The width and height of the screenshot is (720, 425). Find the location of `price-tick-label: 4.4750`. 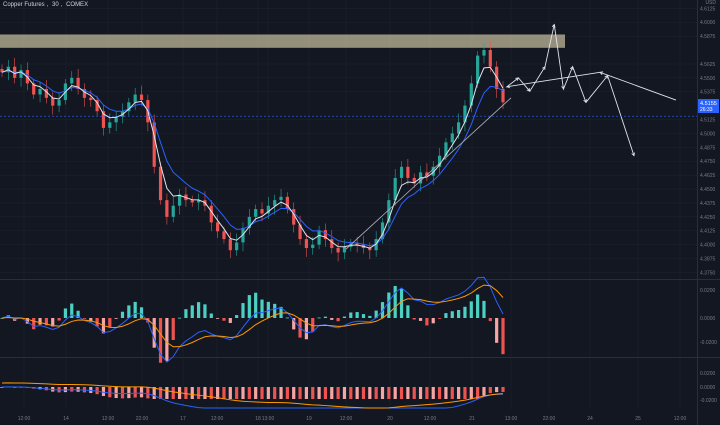

price-tick-label: 4.4750 is located at coordinates (708, 162).